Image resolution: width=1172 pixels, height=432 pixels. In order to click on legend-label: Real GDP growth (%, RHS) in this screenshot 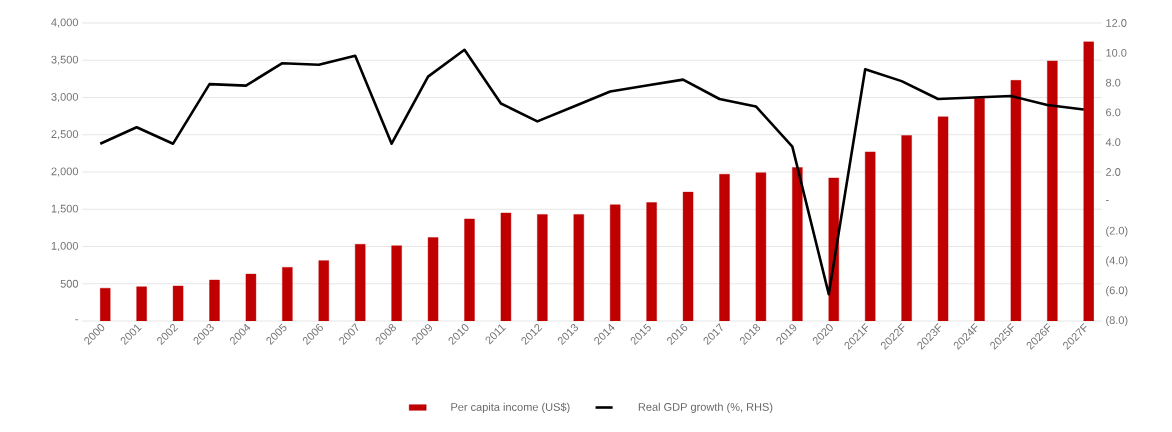, I will do `click(705, 408)`.